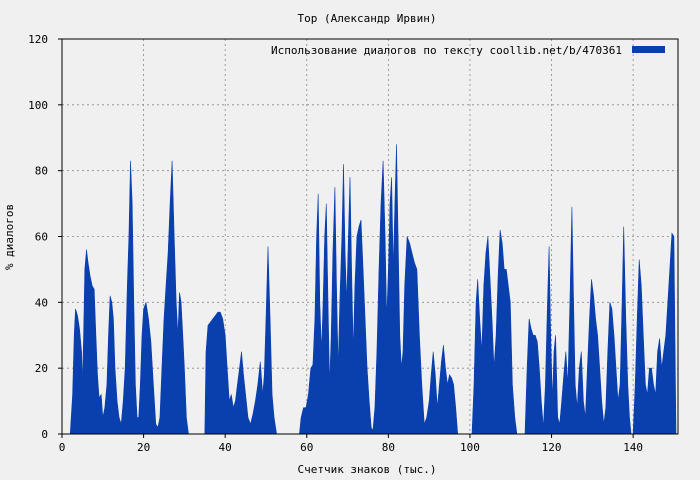 Image resolution: width=700 pixels, height=480 pixels. I want to click on x-tick-label: 100, so click(470, 447).